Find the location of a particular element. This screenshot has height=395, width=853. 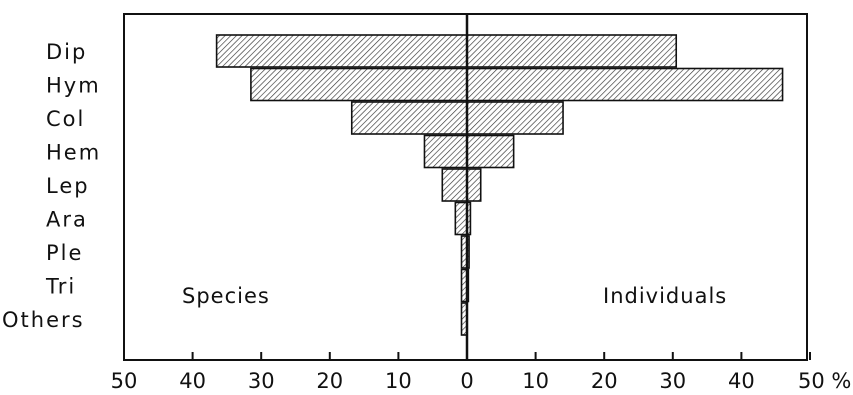

bar-species-ara is located at coordinates (461, 218).